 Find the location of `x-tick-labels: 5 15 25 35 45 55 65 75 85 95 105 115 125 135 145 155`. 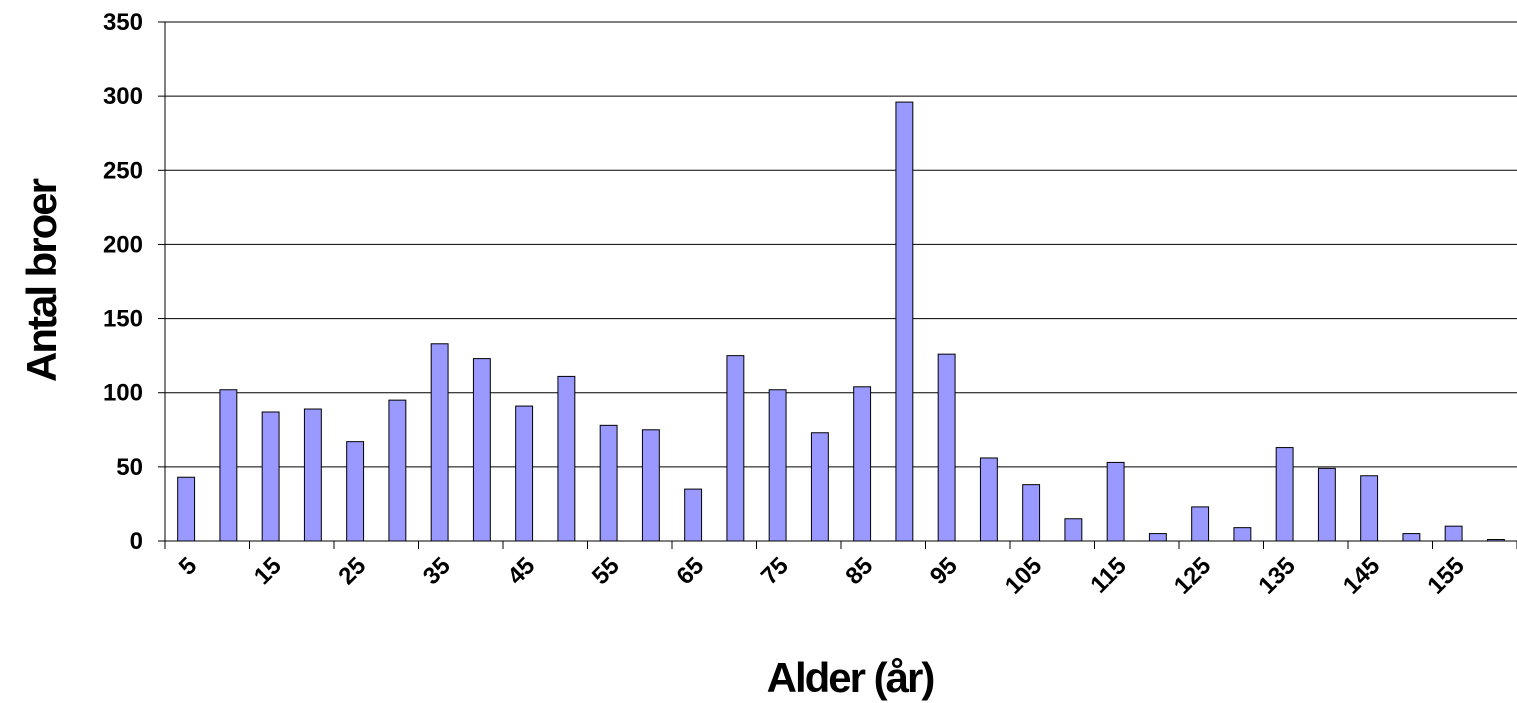

x-tick-labels: 5 15 25 35 45 55 65 75 85 95 105 115 125 135 145 155 is located at coordinates (822, 575).